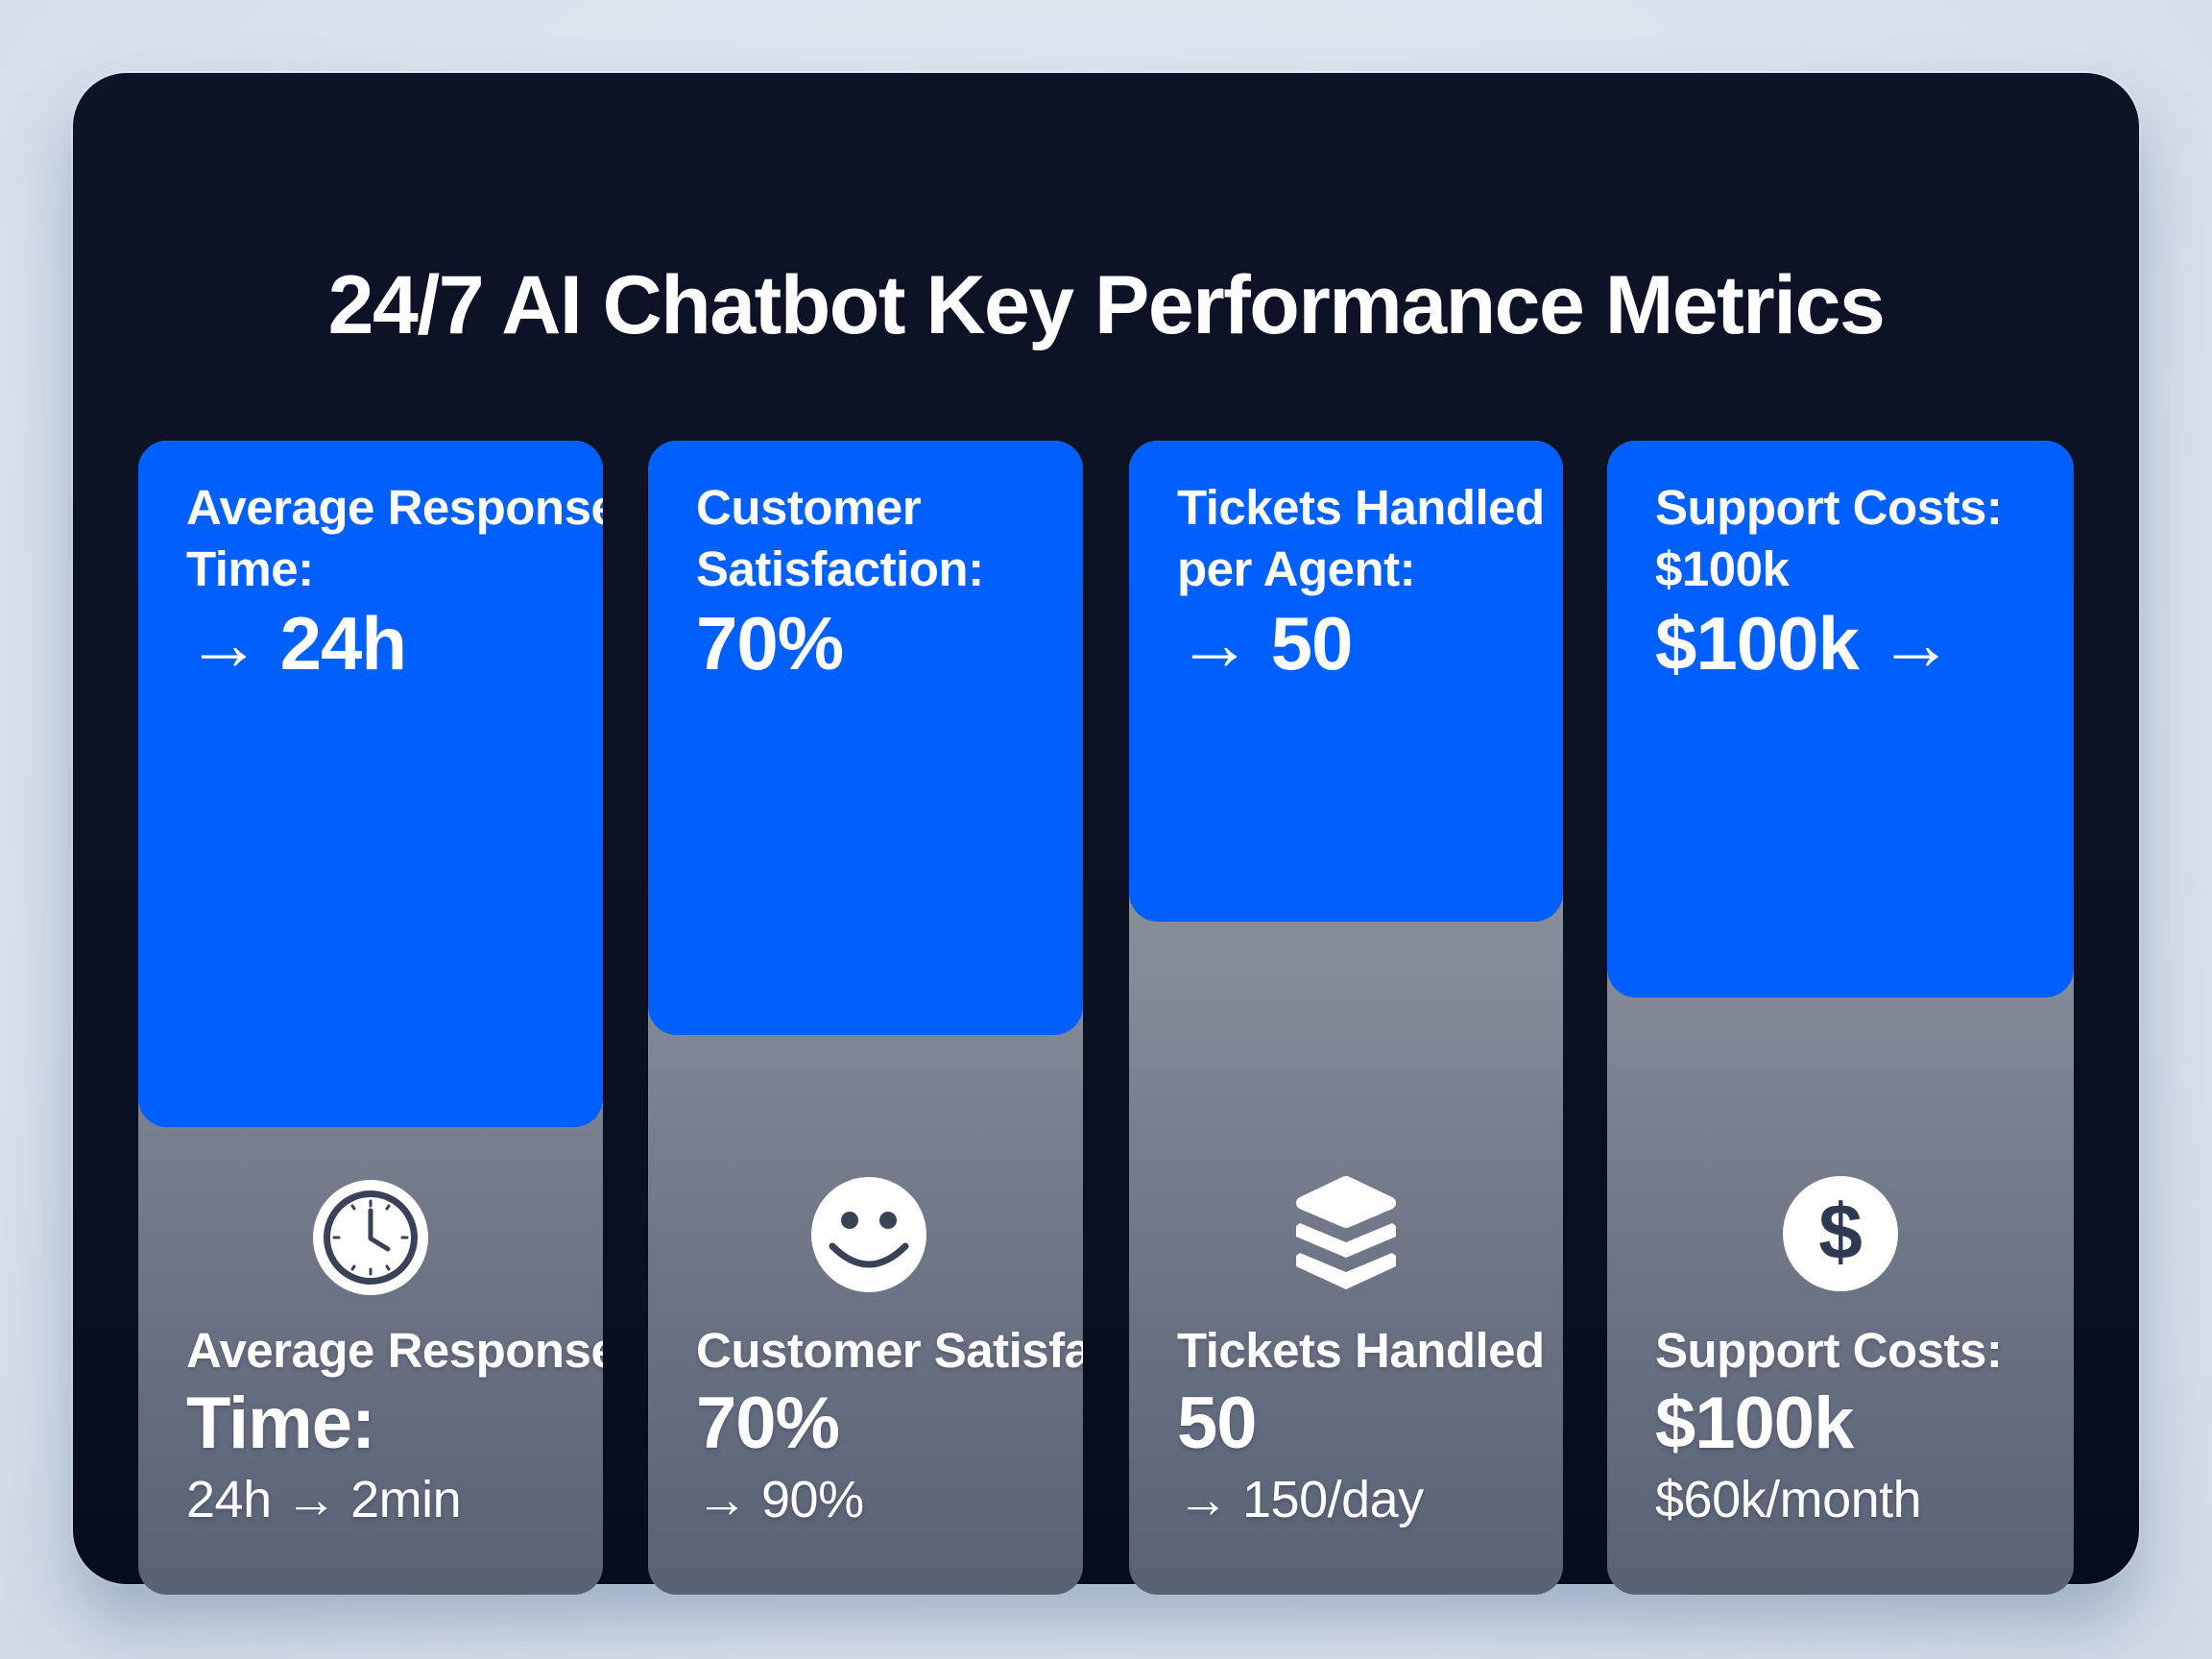 The height and width of the screenshot is (1659, 2212). Describe the element at coordinates (1106, 305) in the screenshot. I see `page-title: 24/7 AI Chatbot Key Performance Metrics` at that location.